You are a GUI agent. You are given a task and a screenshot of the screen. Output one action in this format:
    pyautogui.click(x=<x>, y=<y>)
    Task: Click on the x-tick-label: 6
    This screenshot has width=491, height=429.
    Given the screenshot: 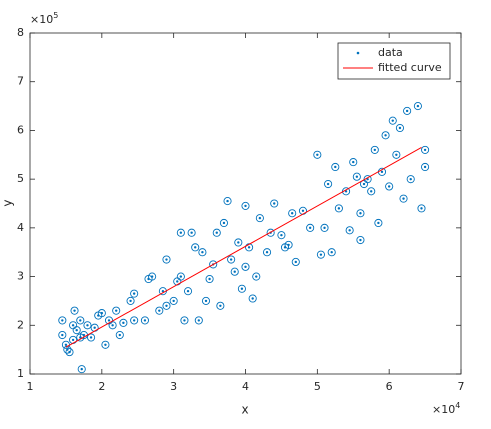 What is the action you would take?
    pyautogui.click(x=389, y=386)
    